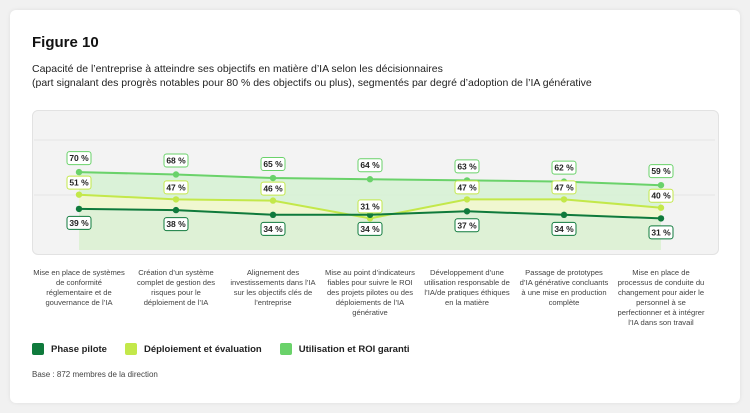 The image size is (750, 413). What do you see at coordinates (79, 349) in the screenshot?
I see `legend-label: Phase pilote` at bounding box center [79, 349].